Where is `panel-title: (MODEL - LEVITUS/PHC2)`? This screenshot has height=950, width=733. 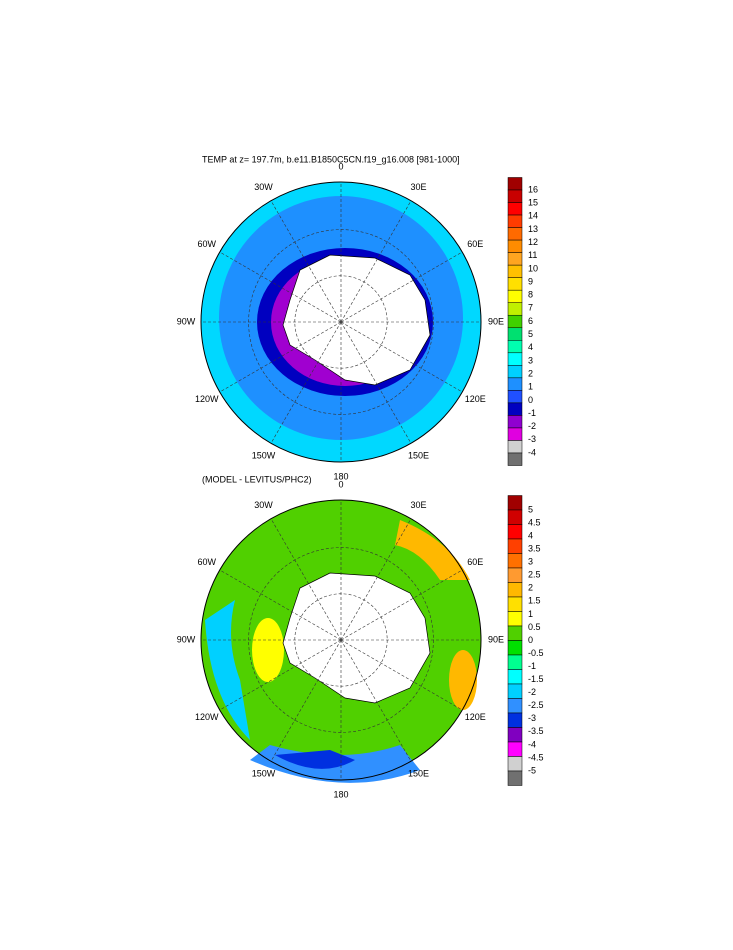
panel-title: (MODEL - LEVITUS/PHC2) is located at coordinates (257, 479).